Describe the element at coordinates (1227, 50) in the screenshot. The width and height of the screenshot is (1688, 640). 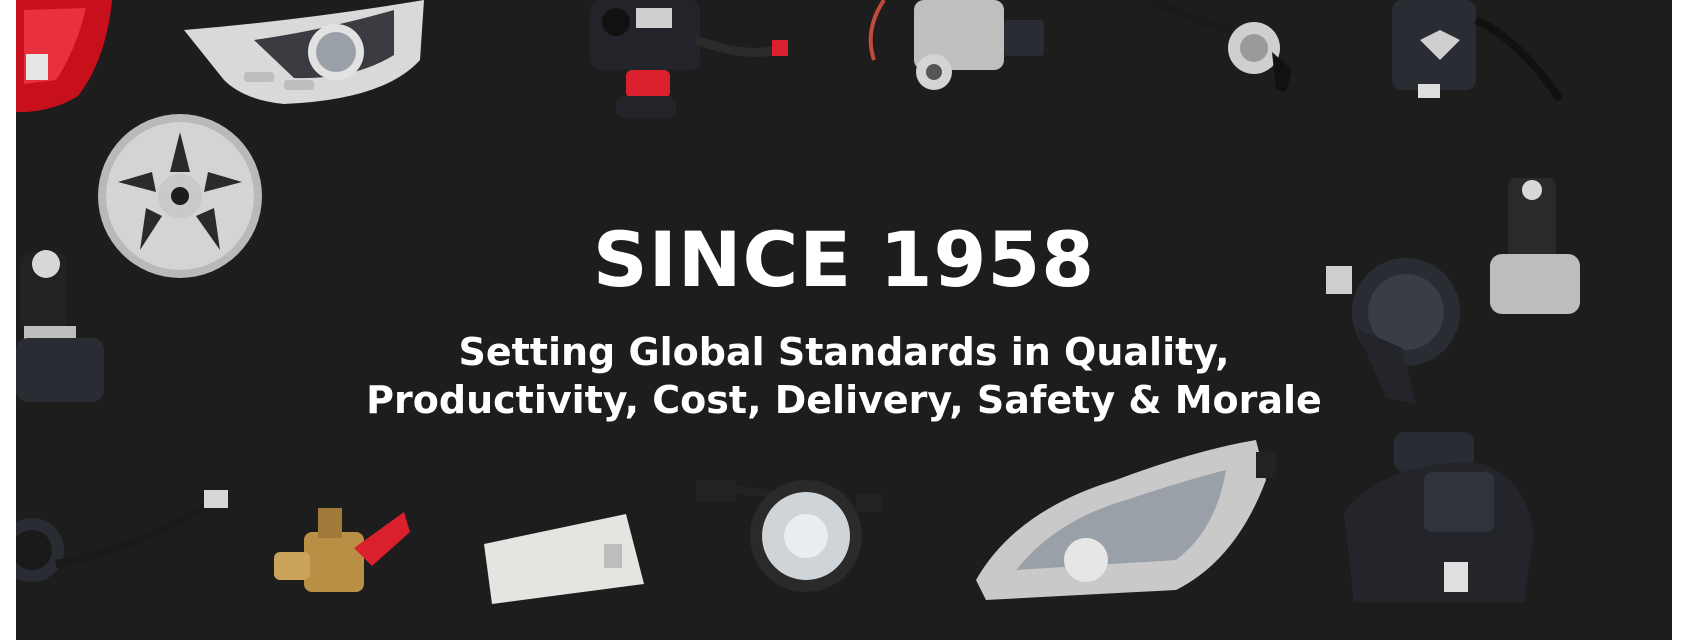
I see `key-switch-image` at that location.